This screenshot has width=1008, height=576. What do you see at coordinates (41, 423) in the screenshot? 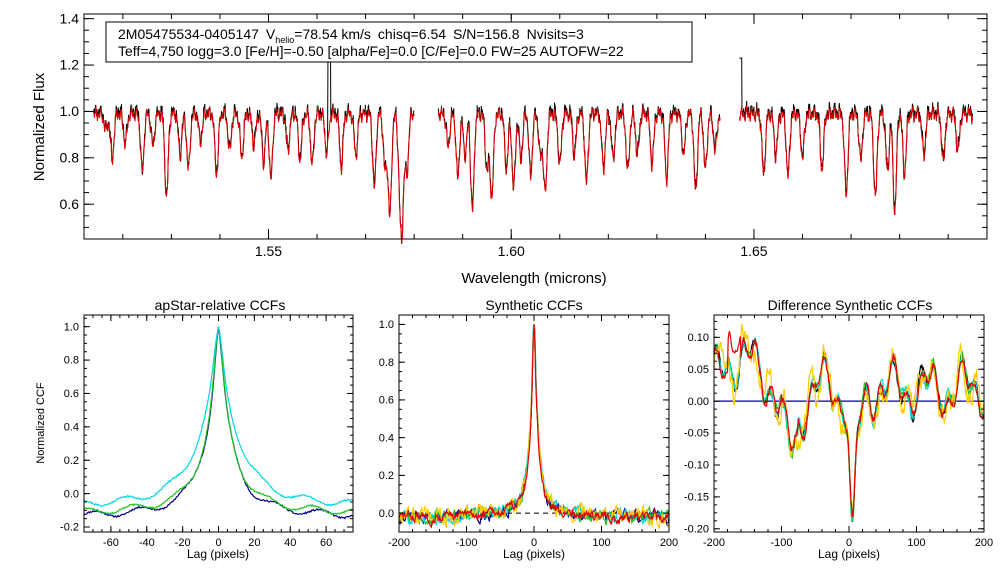
I see `ccf-panel-apstar-ylabel: Normalized CCF` at bounding box center [41, 423].